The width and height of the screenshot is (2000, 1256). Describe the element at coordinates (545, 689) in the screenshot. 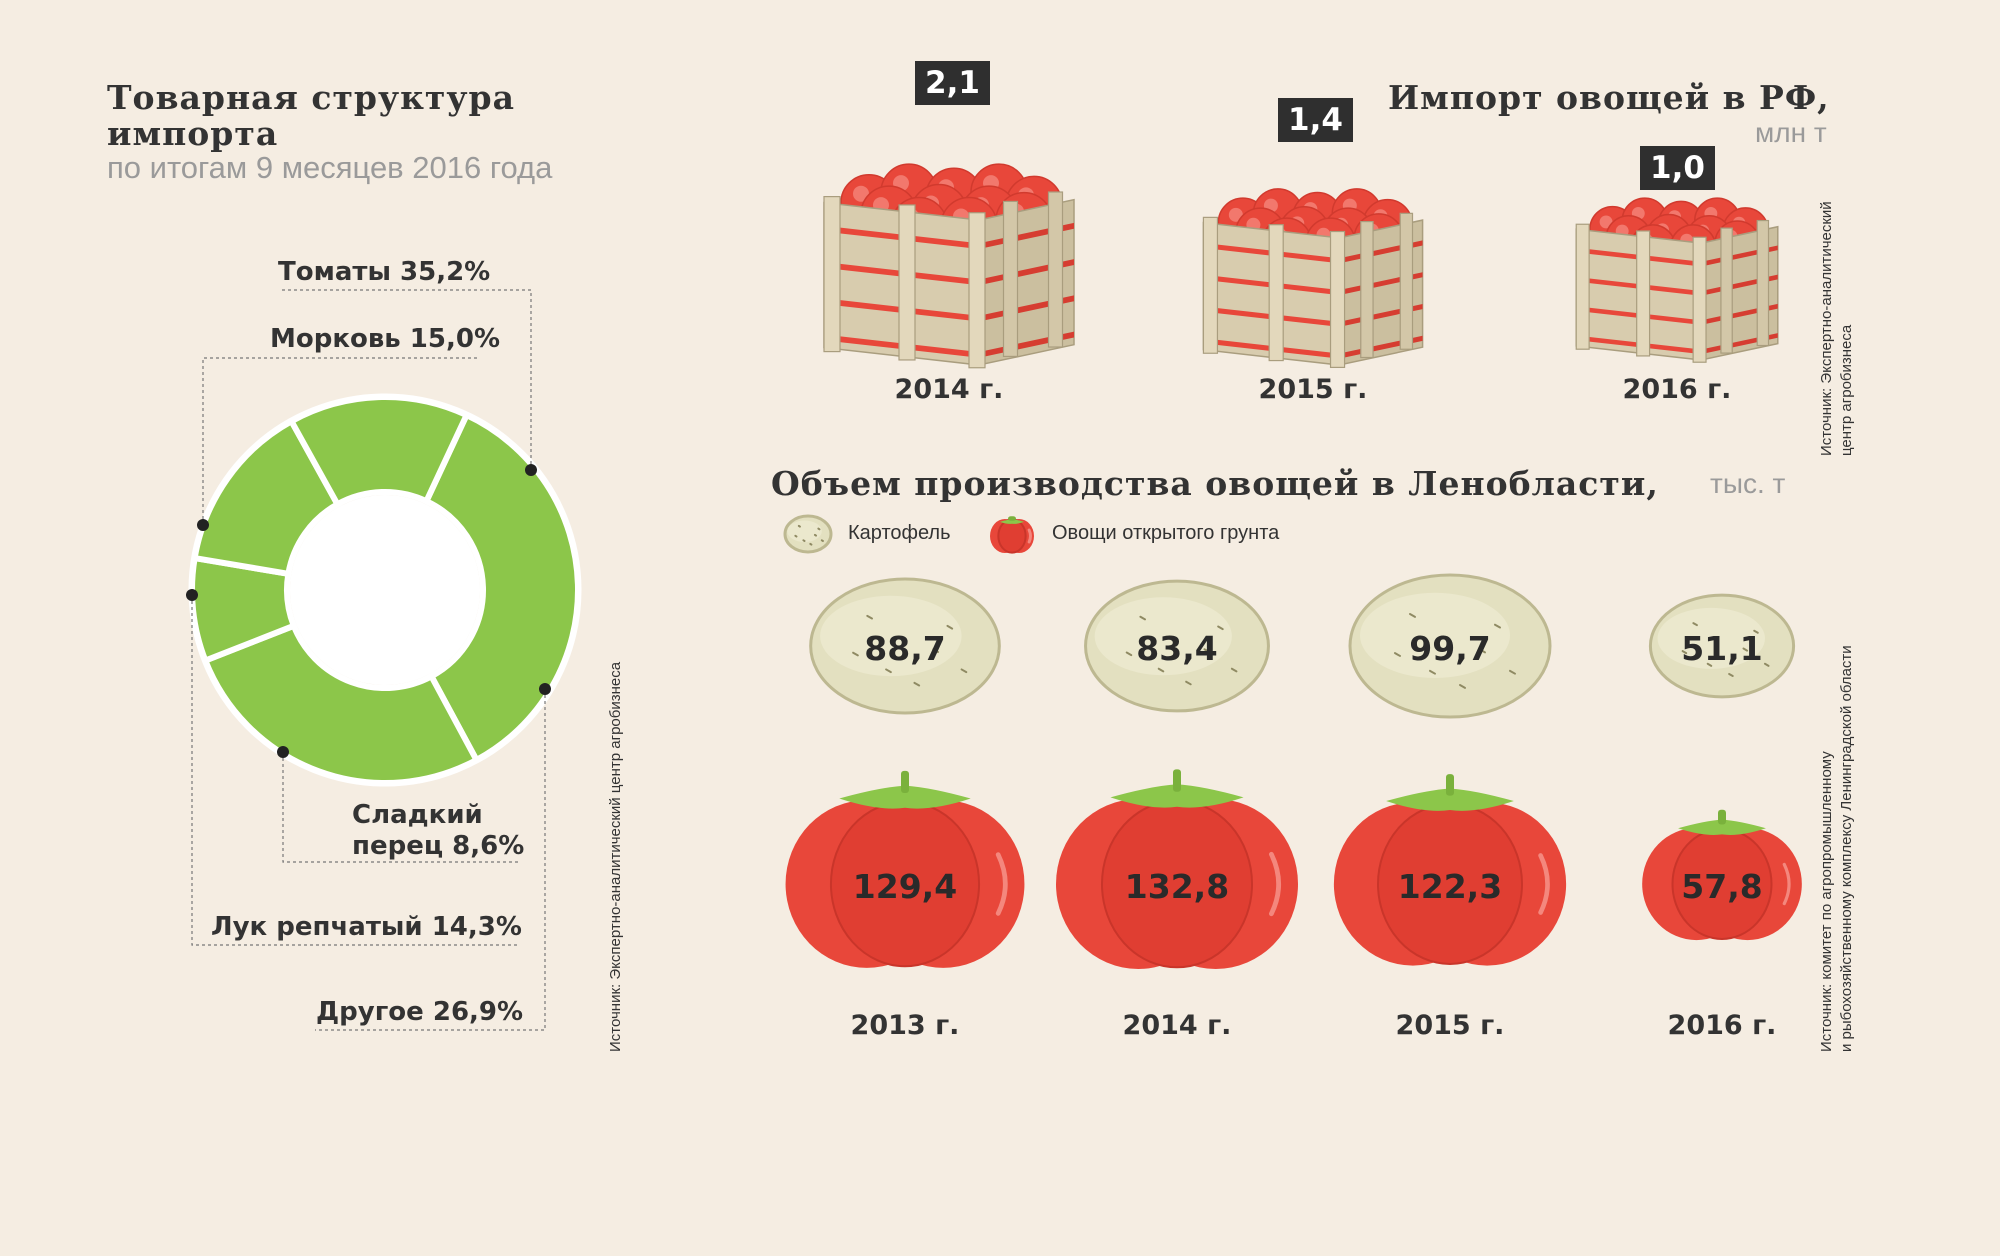

I see `dot-other` at that location.